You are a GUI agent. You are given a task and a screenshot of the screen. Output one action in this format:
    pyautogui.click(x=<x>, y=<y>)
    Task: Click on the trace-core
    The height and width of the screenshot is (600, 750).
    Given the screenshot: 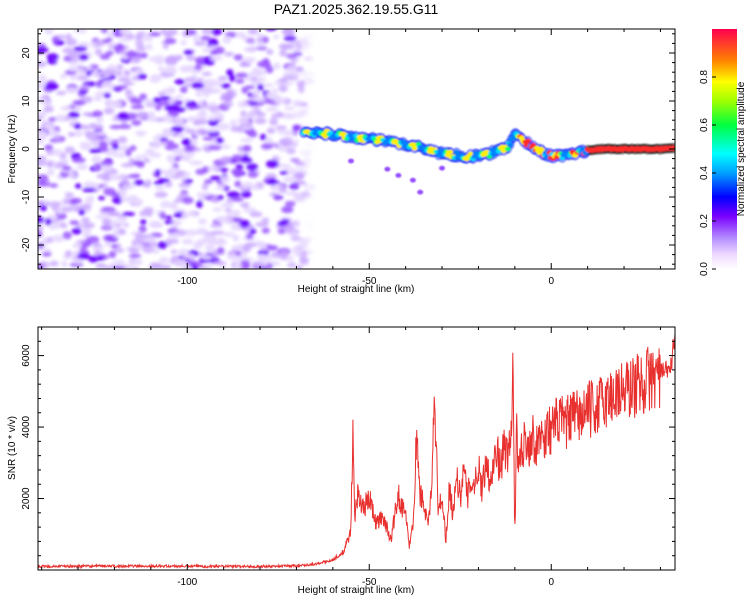 What is the action you would take?
    pyautogui.click(x=507, y=148)
    